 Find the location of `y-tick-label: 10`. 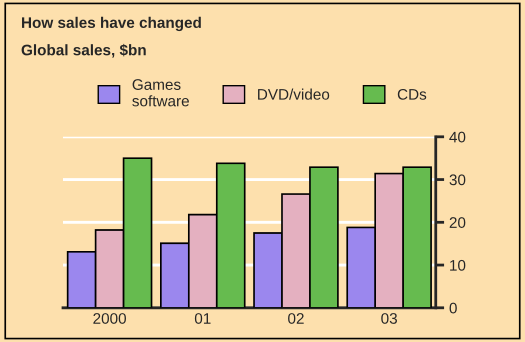

y-tick-label: 10 is located at coordinates (458, 265).